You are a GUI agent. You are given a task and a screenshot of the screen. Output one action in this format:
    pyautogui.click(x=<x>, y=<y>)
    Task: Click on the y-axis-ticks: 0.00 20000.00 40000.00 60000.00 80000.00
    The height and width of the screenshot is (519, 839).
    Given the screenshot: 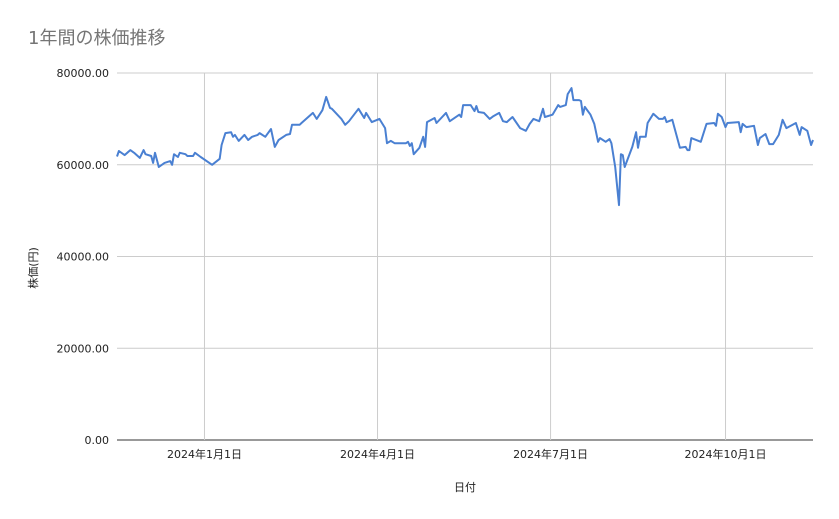 What is the action you would take?
    pyautogui.click(x=83, y=257)
    